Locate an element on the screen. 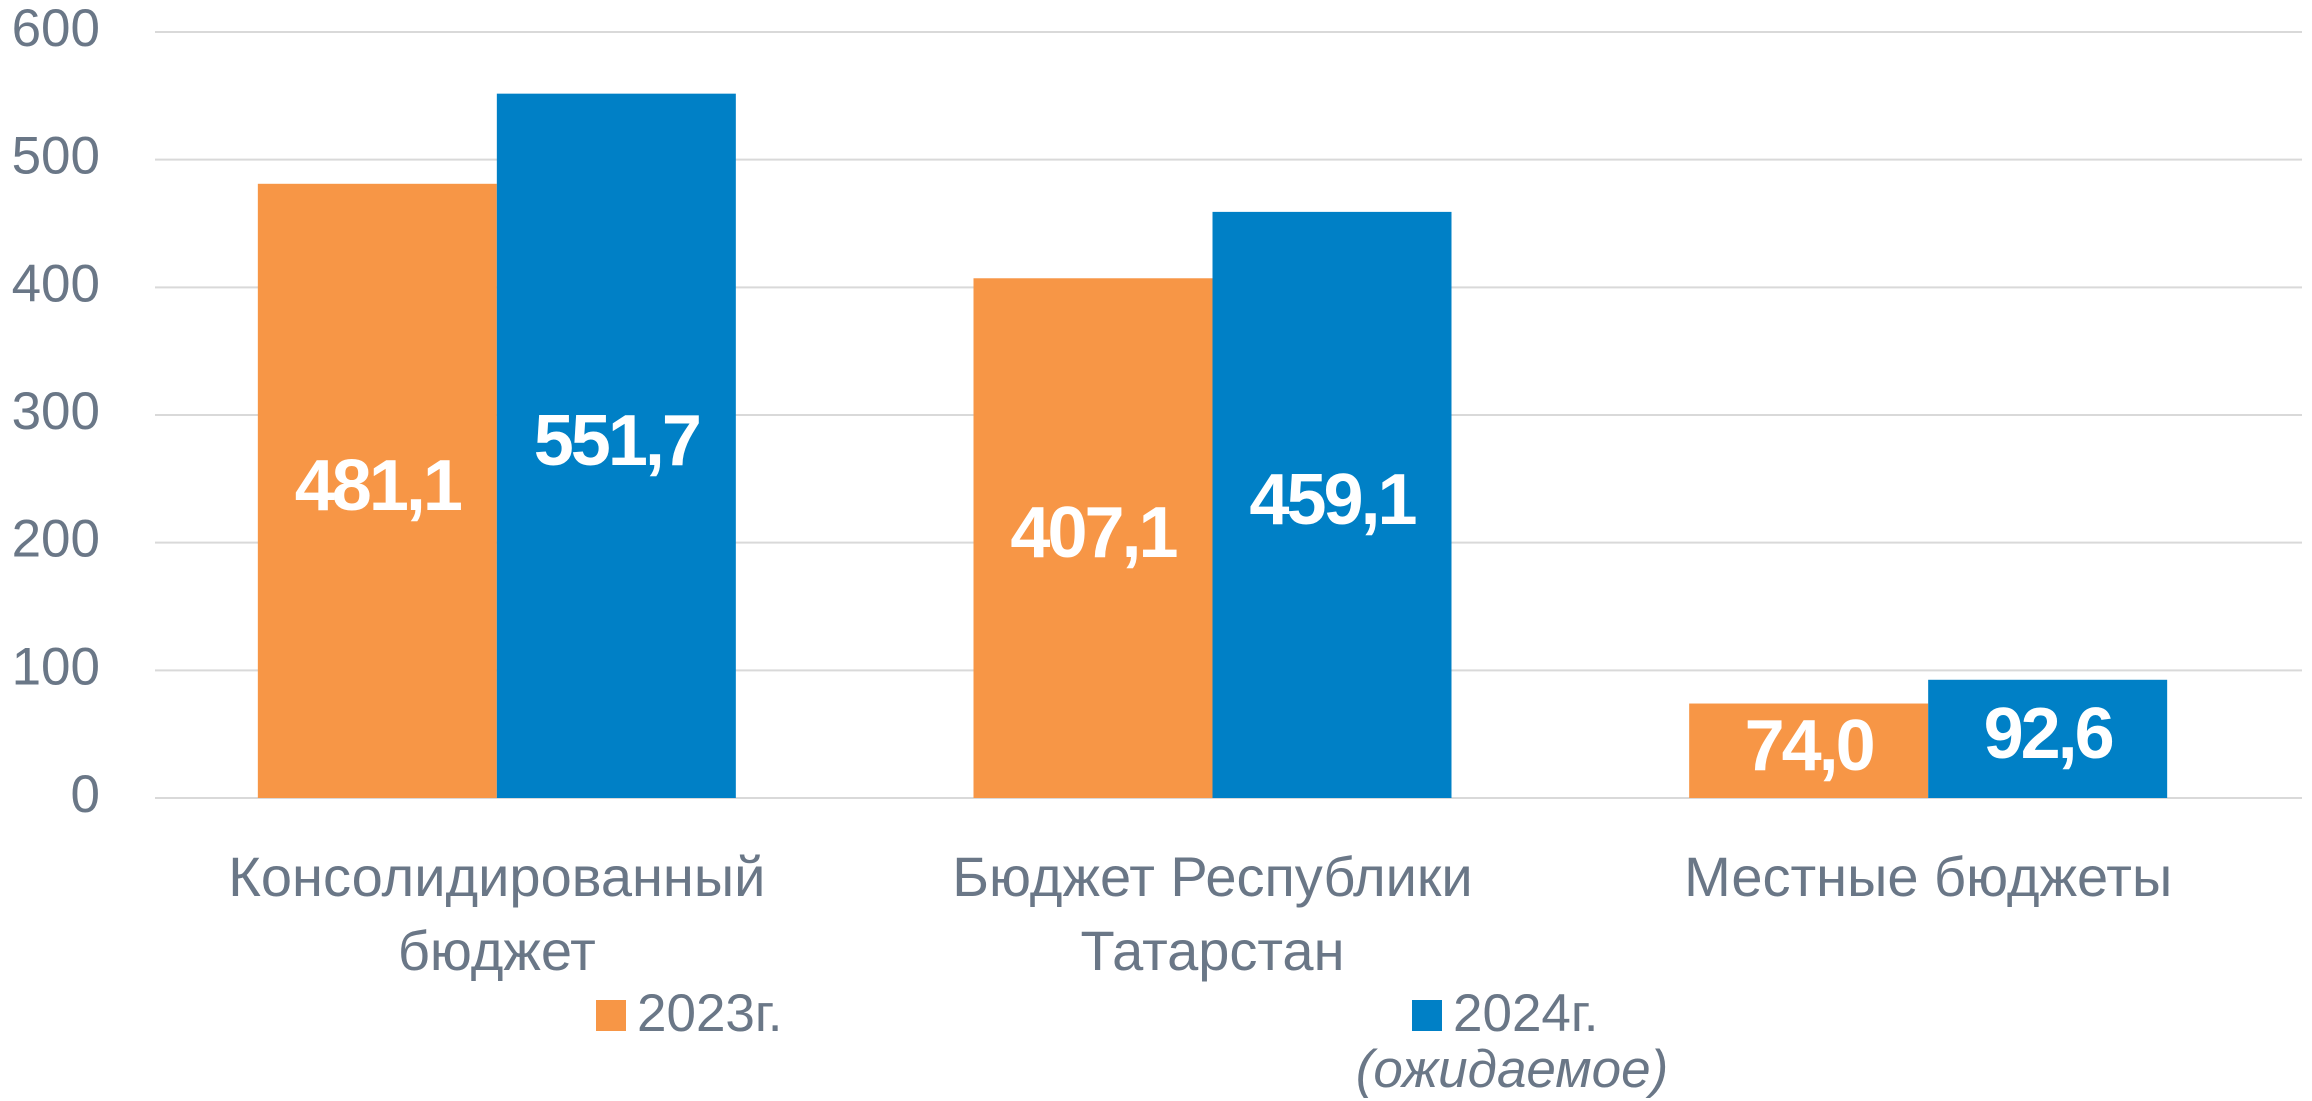 Image resolution: width=2312 pixels, height=1101 pixels. y-tick-label: 300 is located at coordinates (56, 411).